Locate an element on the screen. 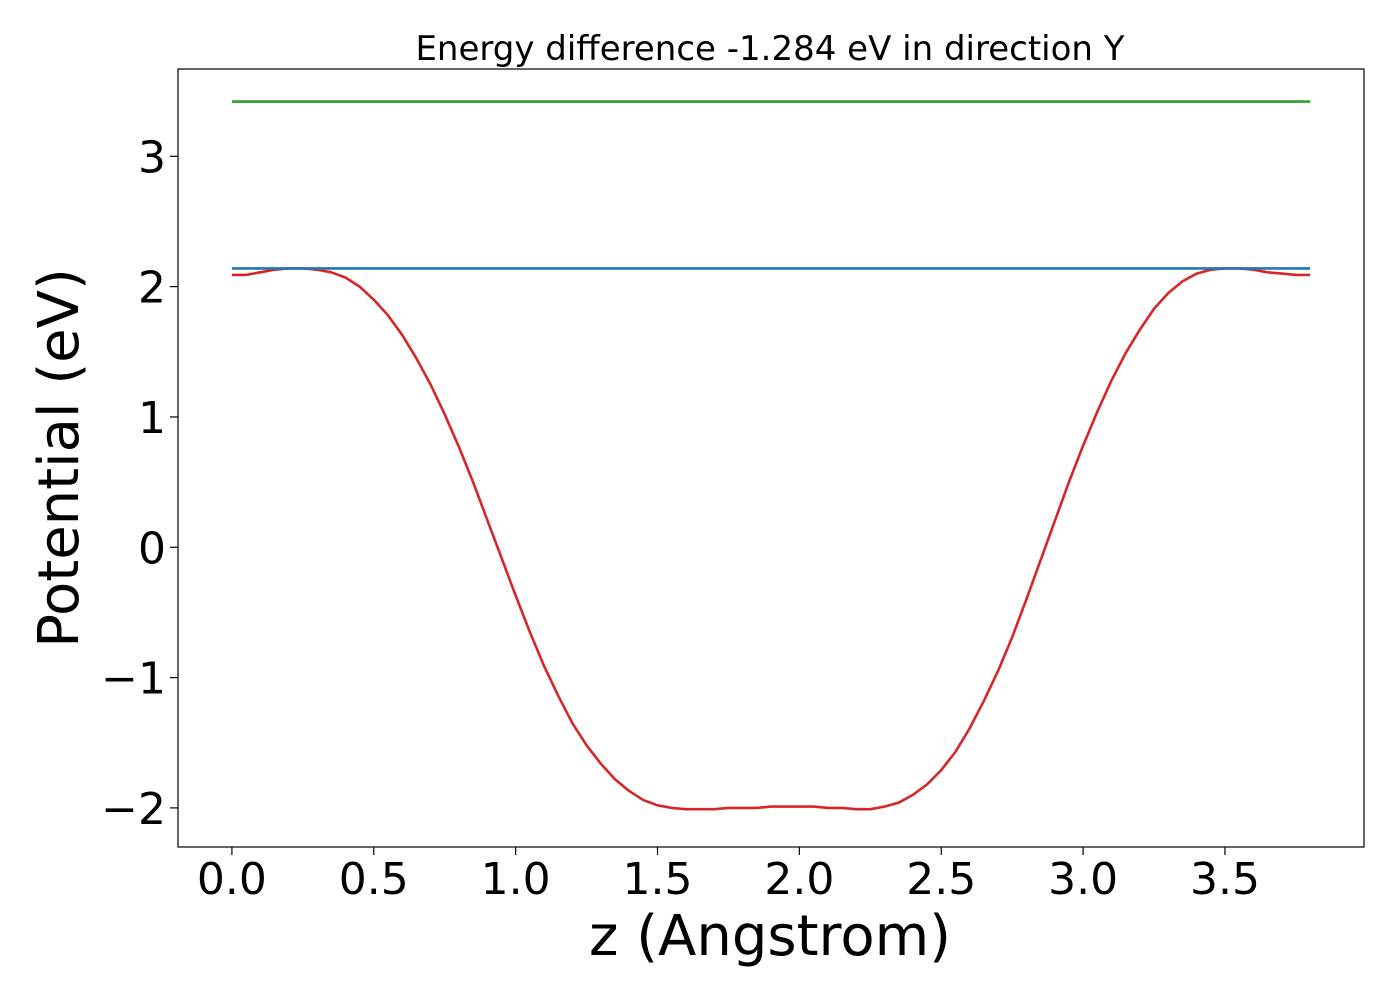 This screenshot has height=1000, width=1400. x-tick-label: 0.5 is located at coordinates (374, 879).